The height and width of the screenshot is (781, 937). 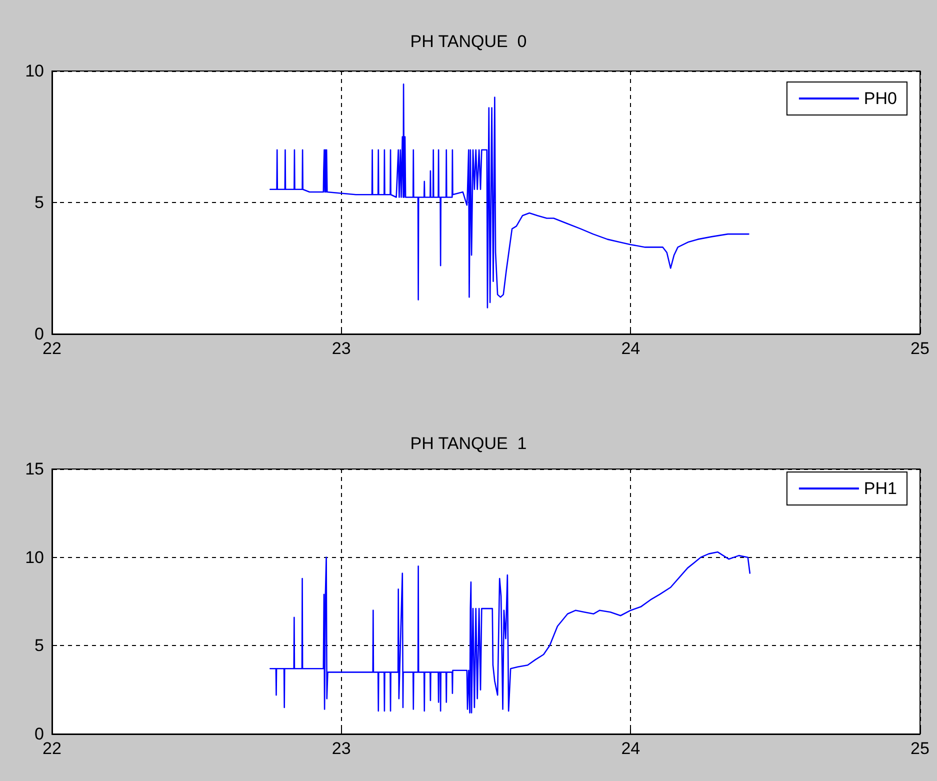 I want to click on legend-label: PH1, so click(x=881, y=488).